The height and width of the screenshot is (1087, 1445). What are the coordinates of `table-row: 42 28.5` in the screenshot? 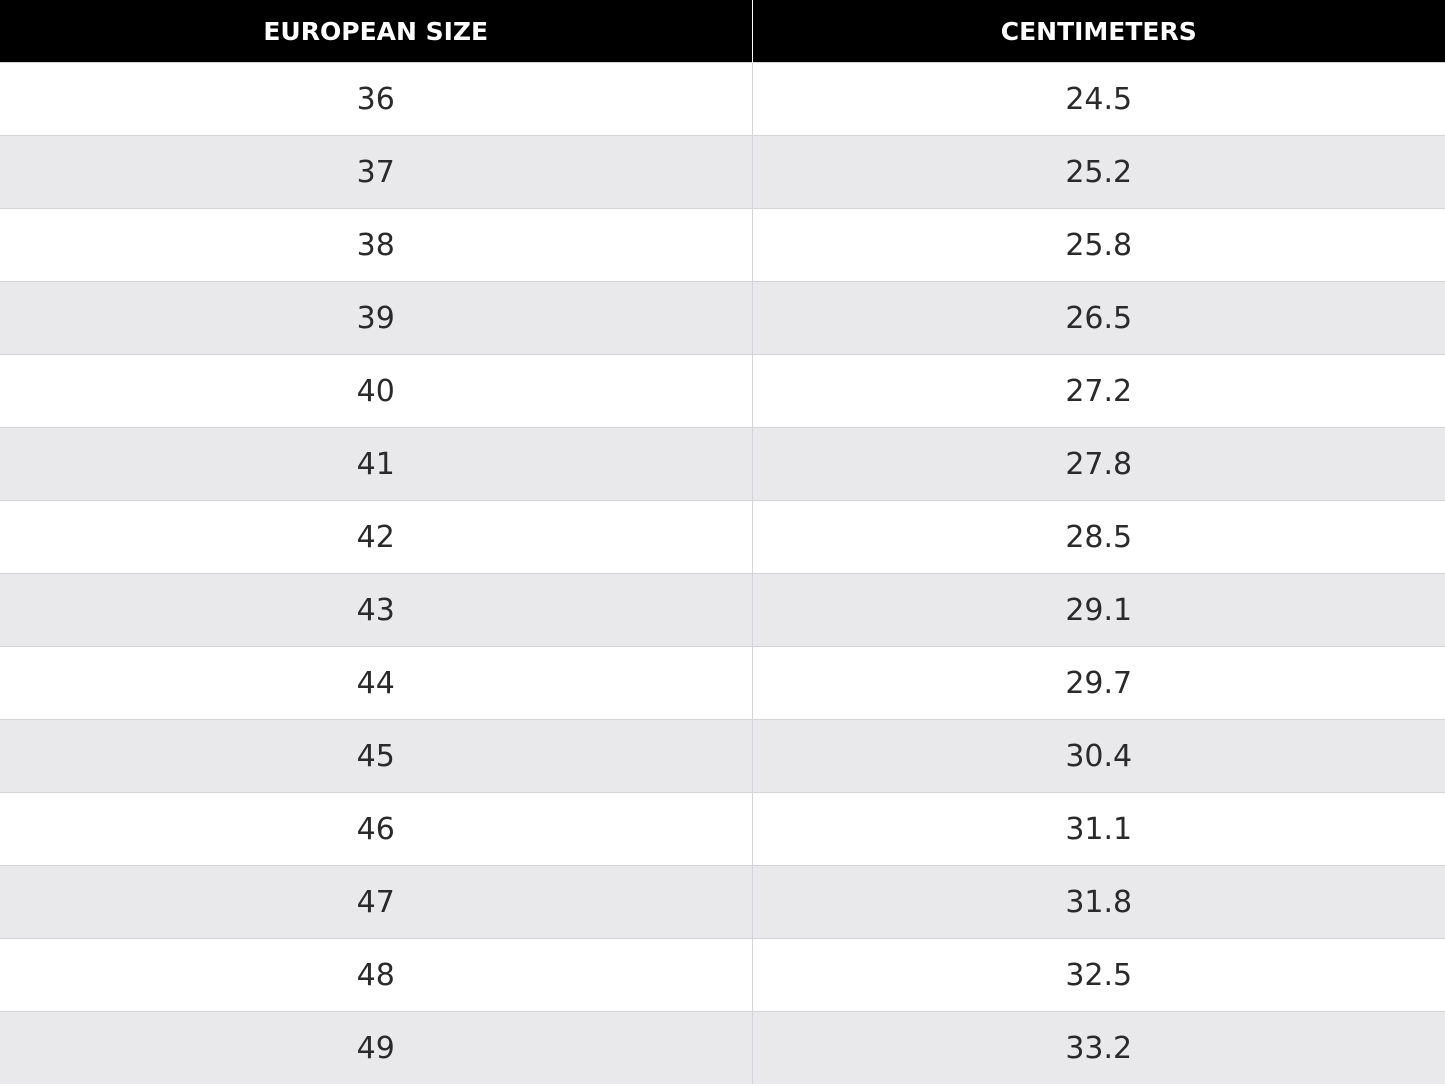 It's located at (722, 537).